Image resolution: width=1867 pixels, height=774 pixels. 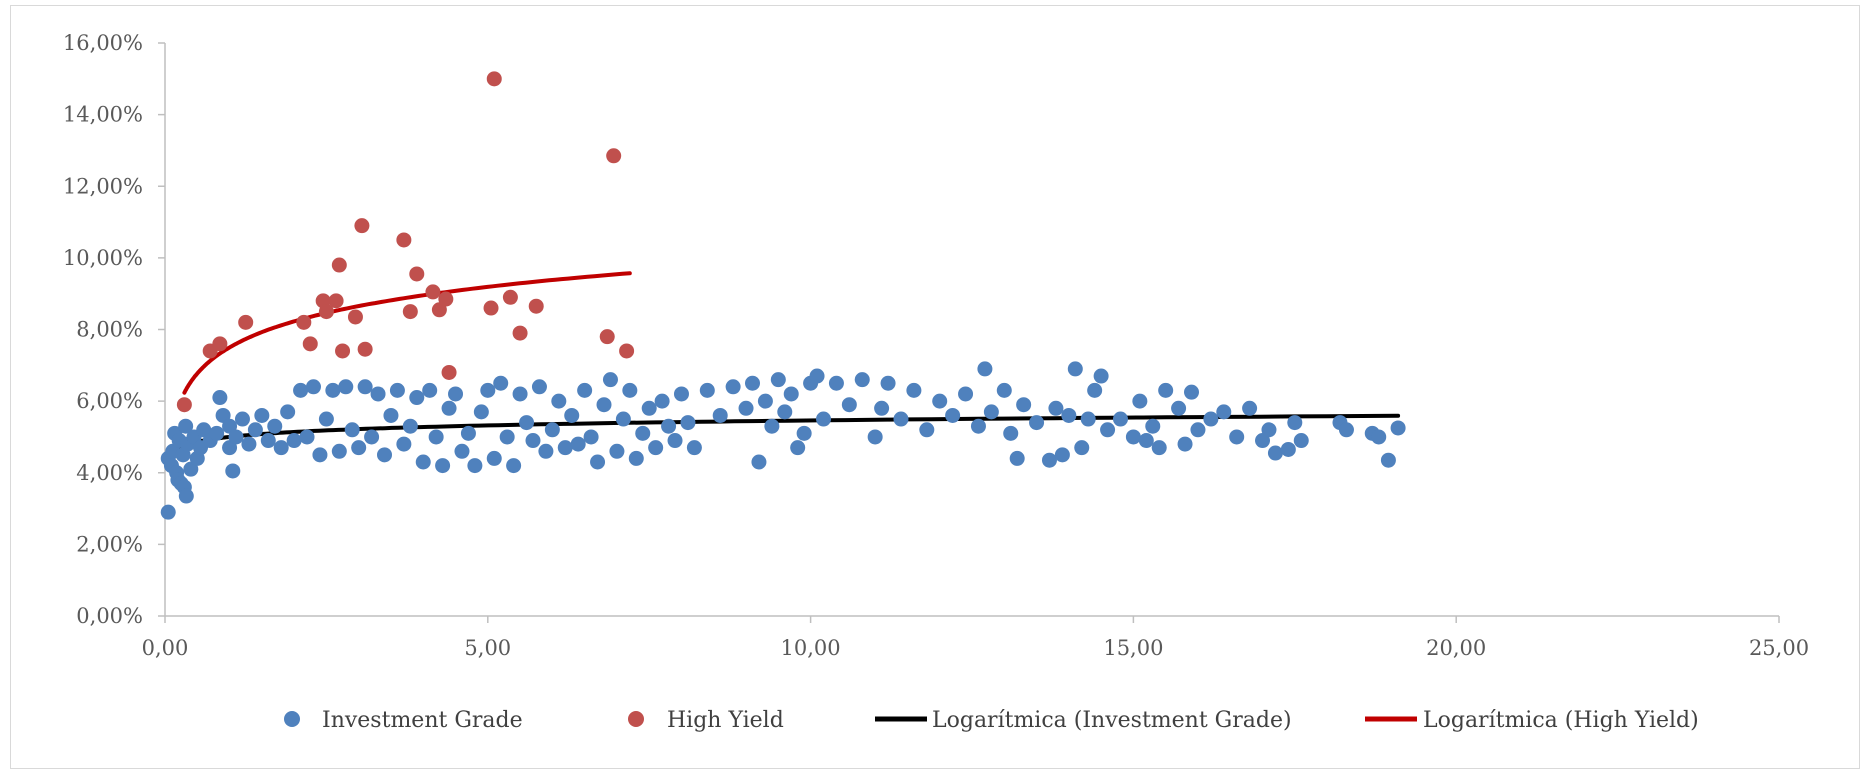 What do you see at coordinates (109, 544) in the screenshot?
I see `y-tick-label: 2,00%` at bounding box center [109, 544].